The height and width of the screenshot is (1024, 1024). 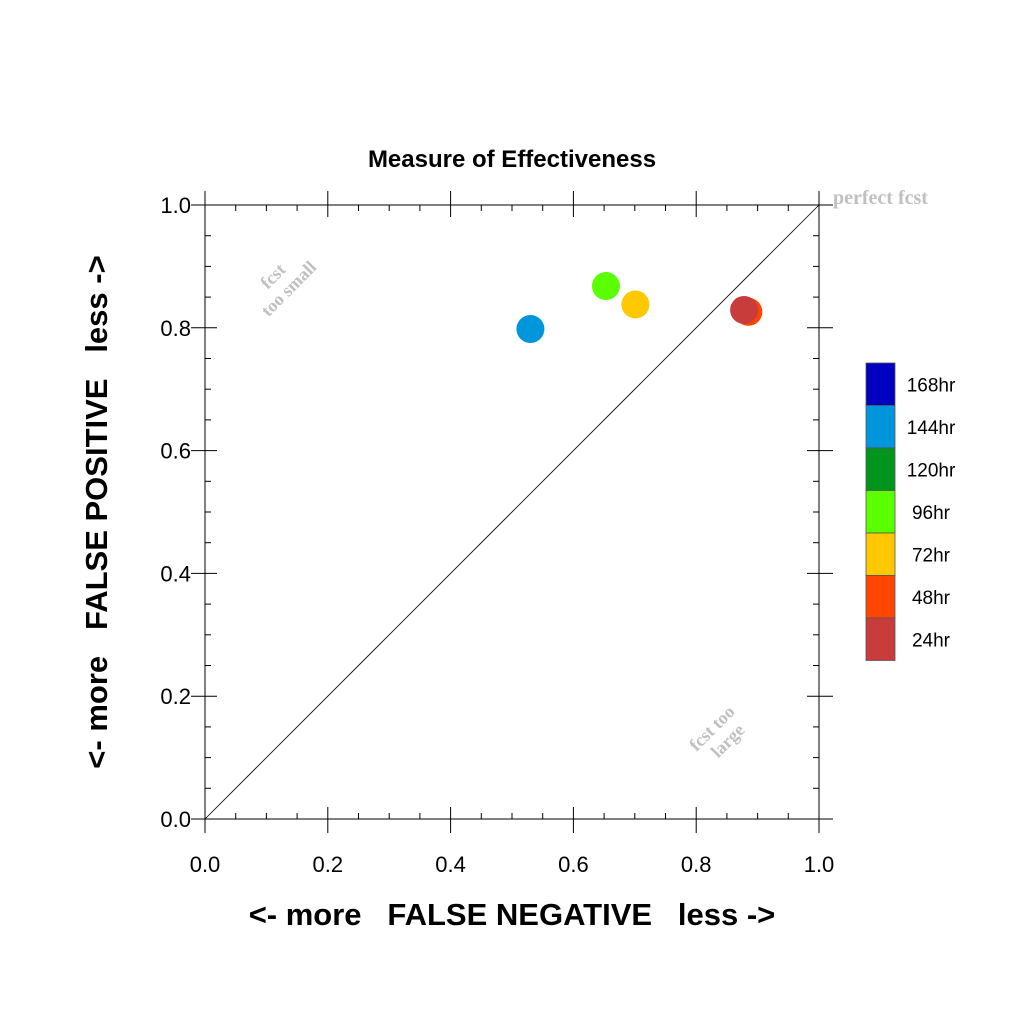 What do you see at coordinates (530, 329) in the screenshot?
I see `data-point-144hr` at bounding box center [530, 329].